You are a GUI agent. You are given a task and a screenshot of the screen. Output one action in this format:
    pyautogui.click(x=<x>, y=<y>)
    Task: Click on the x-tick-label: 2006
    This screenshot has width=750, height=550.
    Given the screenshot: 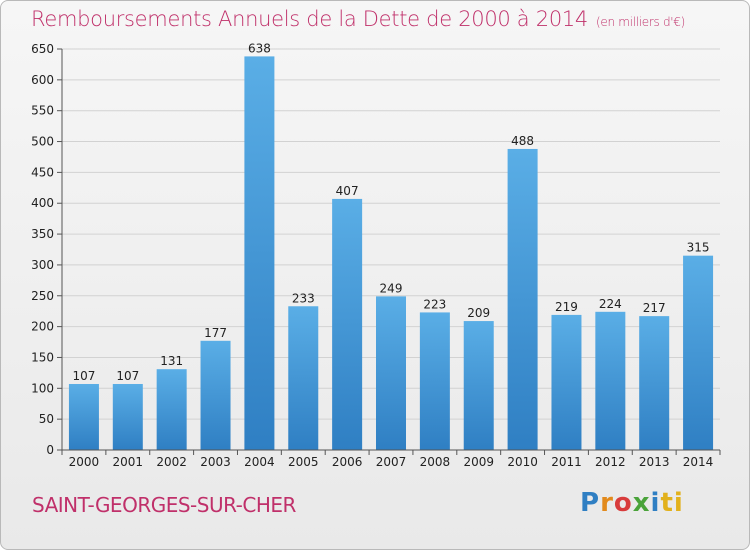 What is the action you would take?
    pyautogui.click(x=347, y=462)
    